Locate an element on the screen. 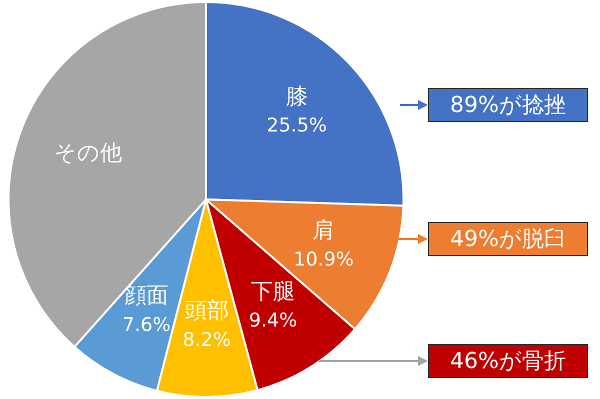  text: 89%が捻挫 is located at coordinates (508, 105).